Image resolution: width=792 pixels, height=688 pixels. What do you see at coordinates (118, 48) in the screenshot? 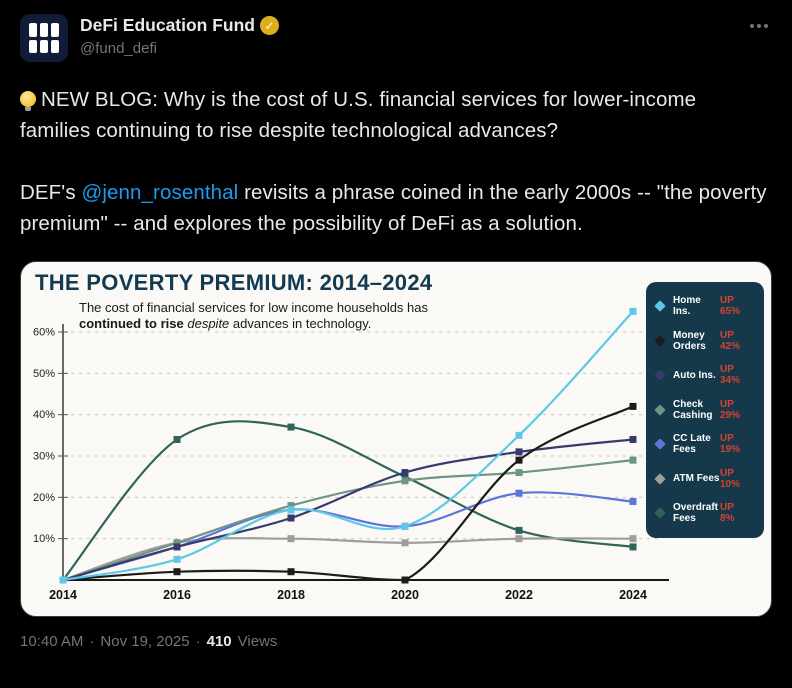
I see `author-handle: @fund_defi` at bounding box center [118, 48].